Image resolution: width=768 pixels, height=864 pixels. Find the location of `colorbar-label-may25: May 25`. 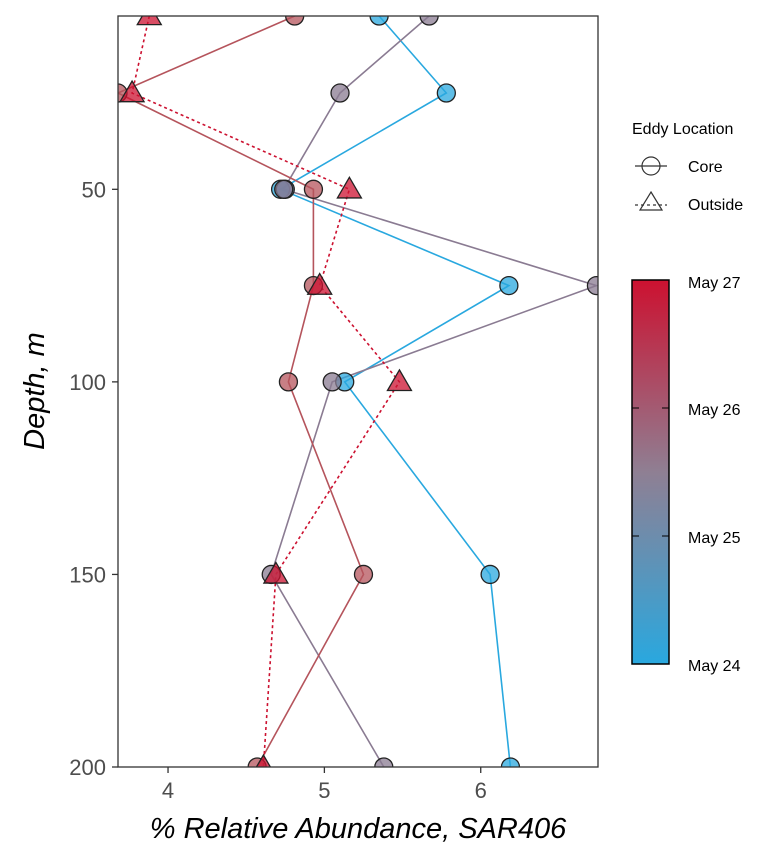

colorbar-label-may25: May 25 is located at coordinates (714, 538).